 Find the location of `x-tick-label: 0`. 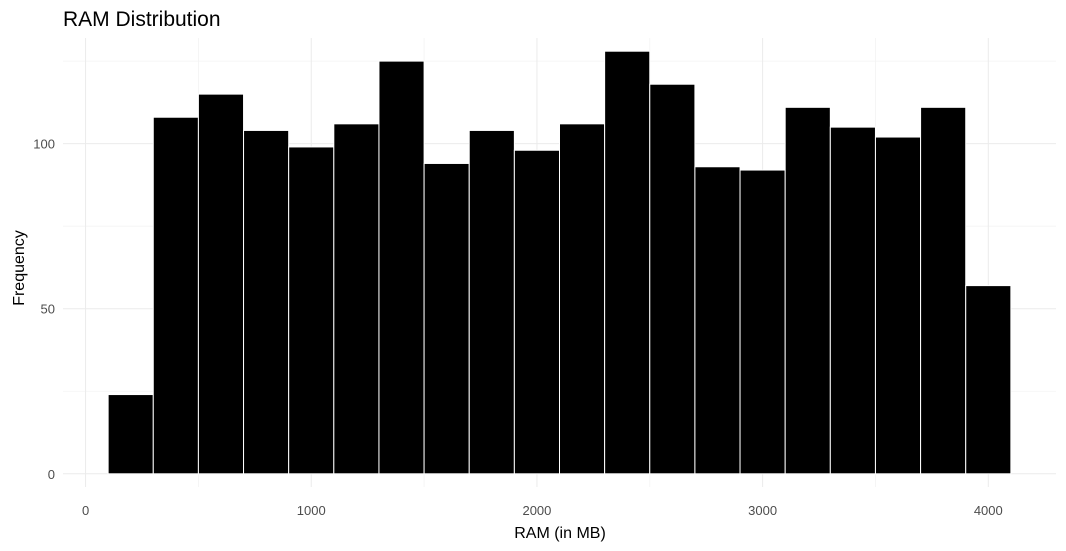

x-tick-label: 0 is located at coordinates (85, 510).